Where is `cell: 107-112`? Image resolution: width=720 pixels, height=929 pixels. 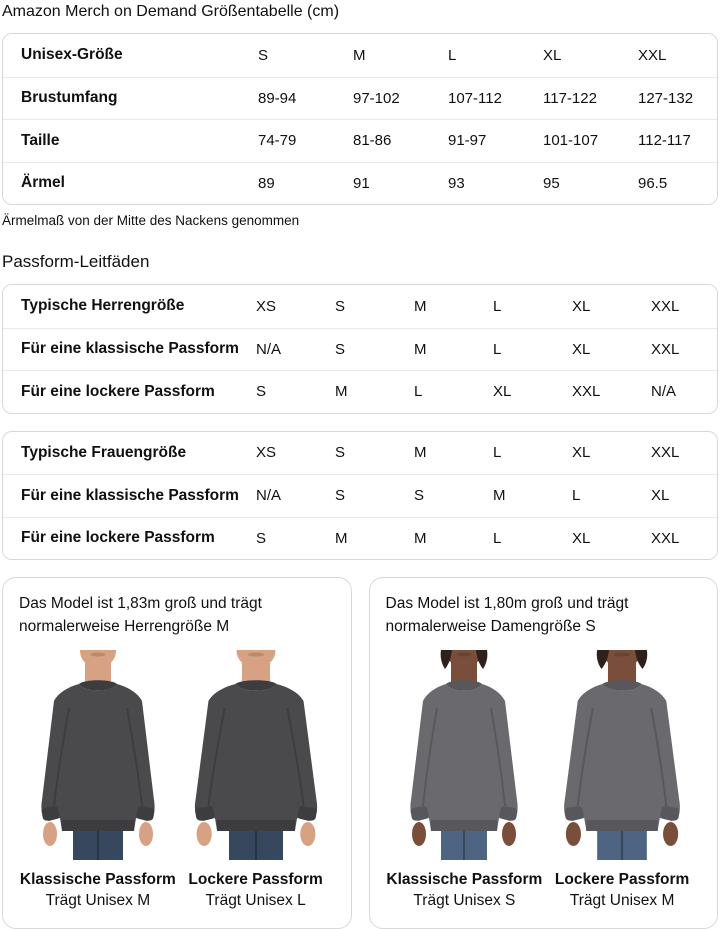 cell: 107-112 is located at coordinates (475, 98).